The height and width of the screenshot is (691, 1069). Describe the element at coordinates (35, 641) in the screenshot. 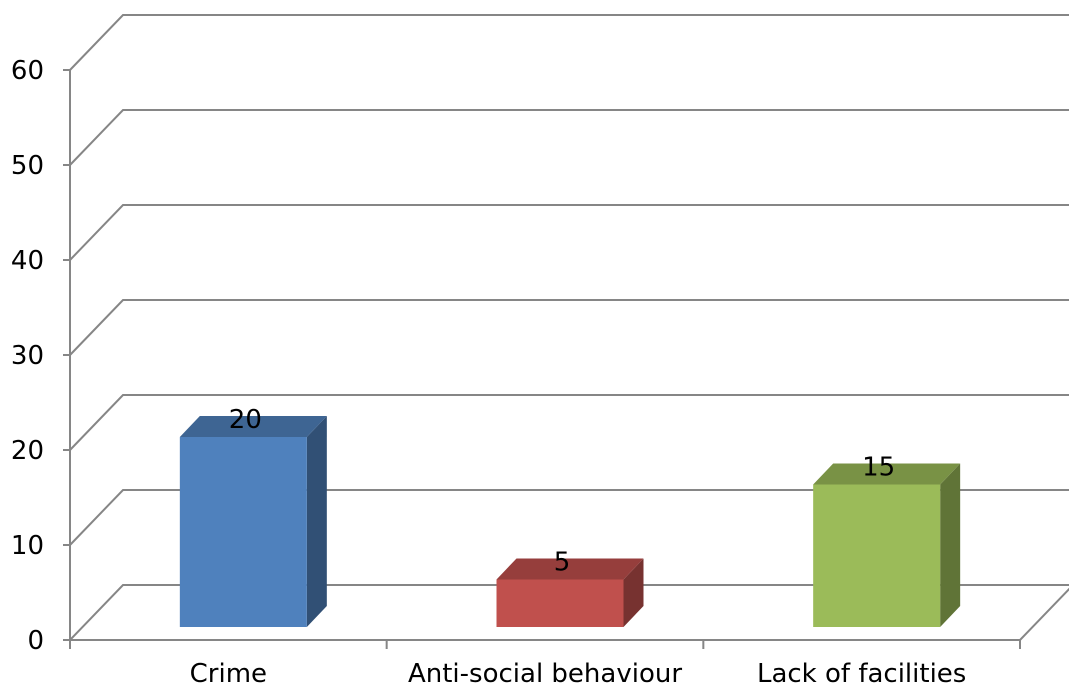

I see `y-tick-label: 0` at that location.